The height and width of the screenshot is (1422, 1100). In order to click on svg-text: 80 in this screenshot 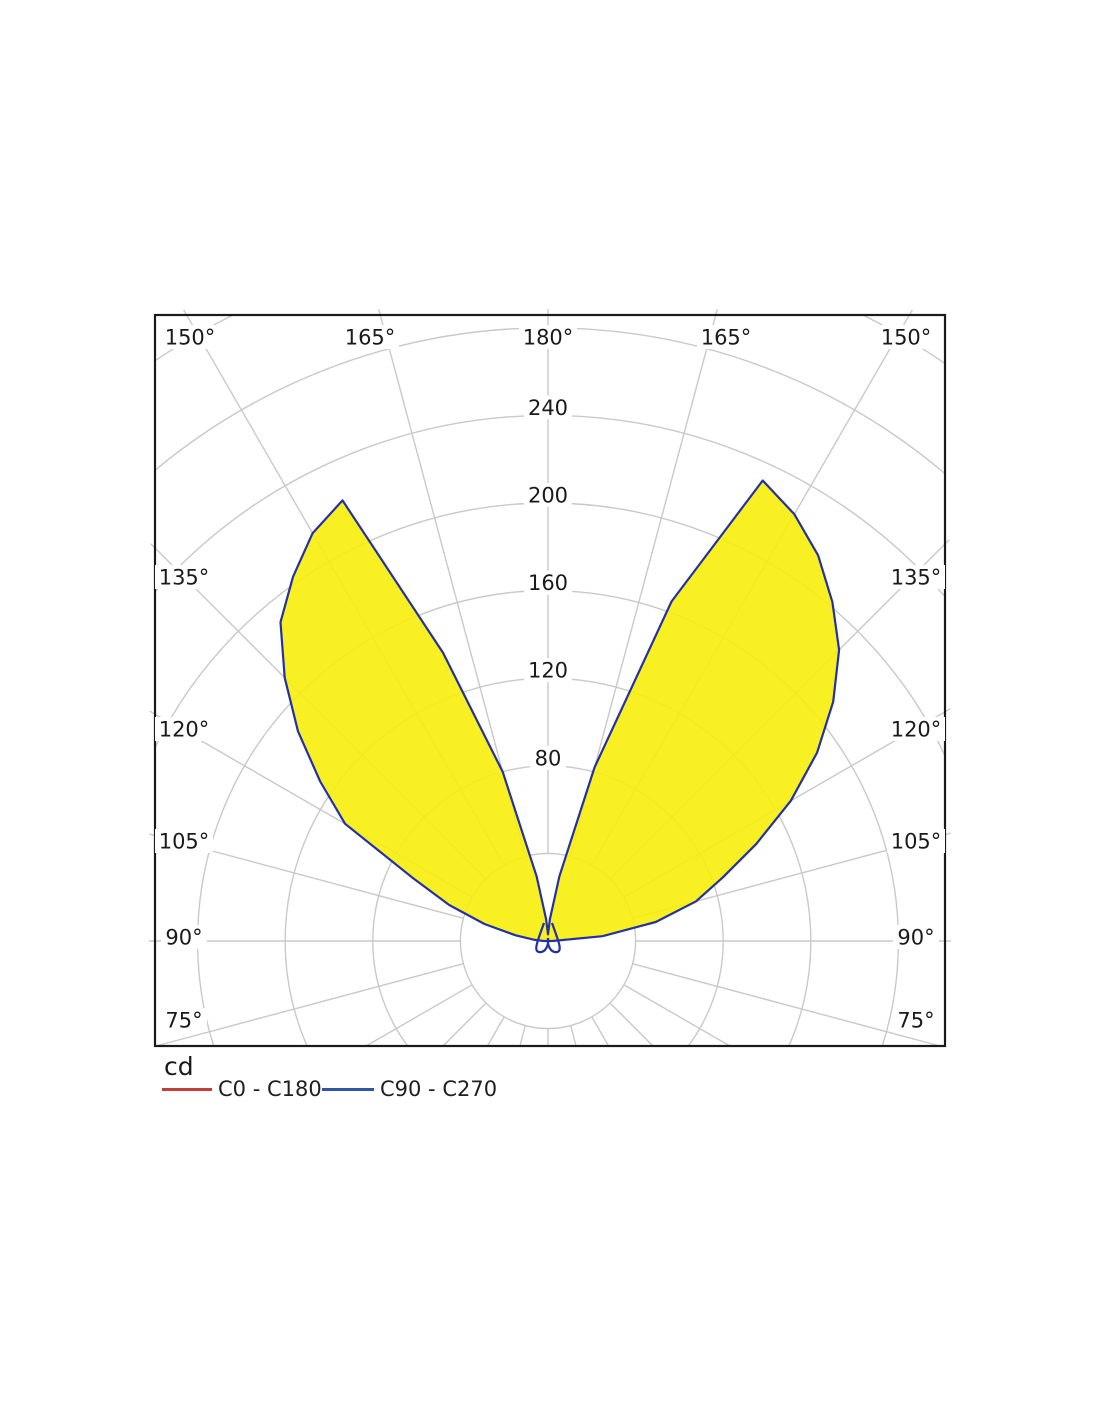, I will do `click(548, 758)`.